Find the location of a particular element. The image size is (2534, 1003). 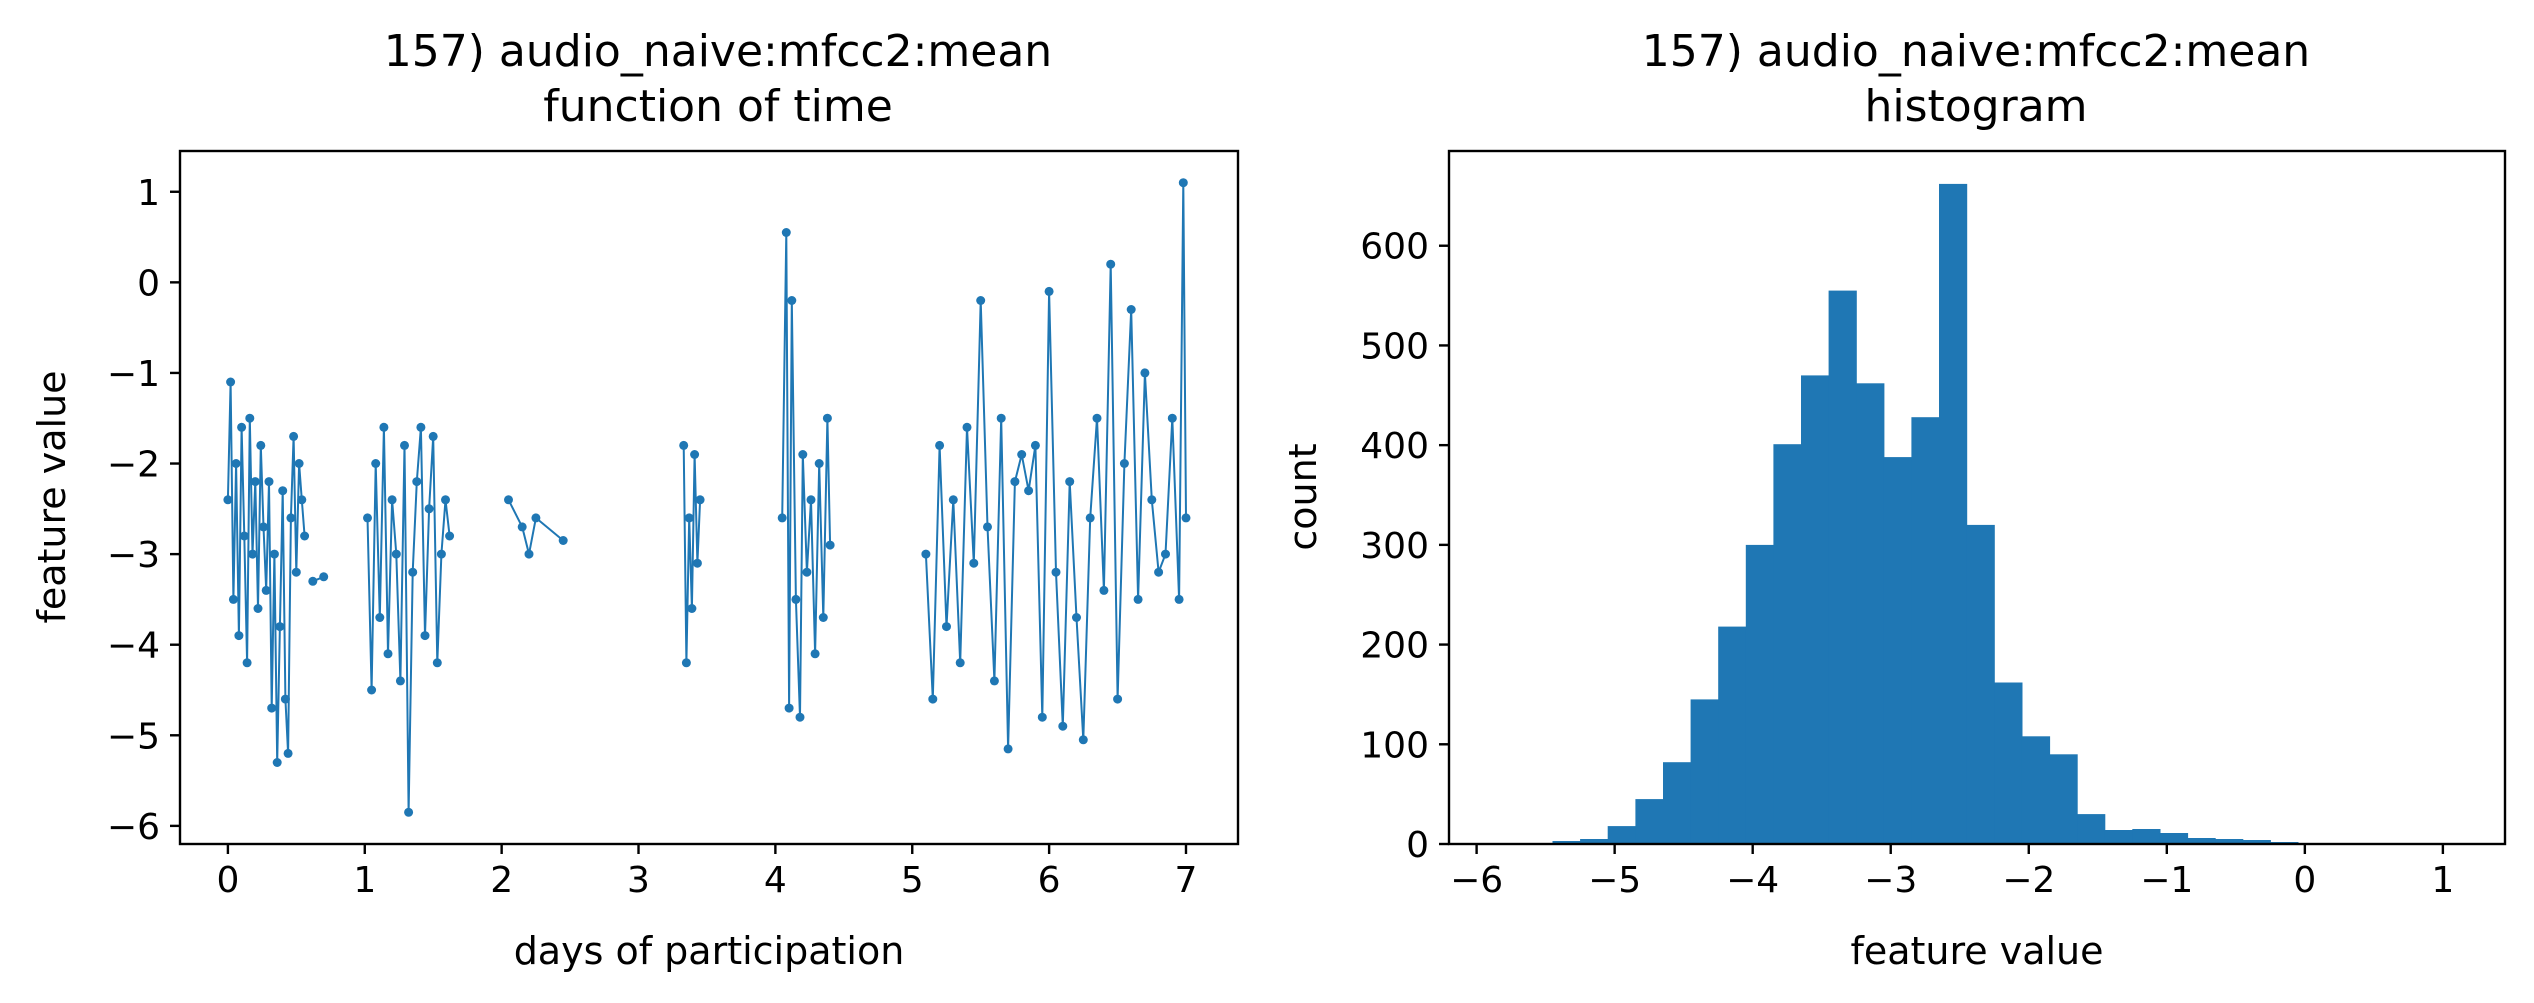

right-title-line1: 157) audio_naive:mfcc2:mean is located at coordinates (1976, 51).